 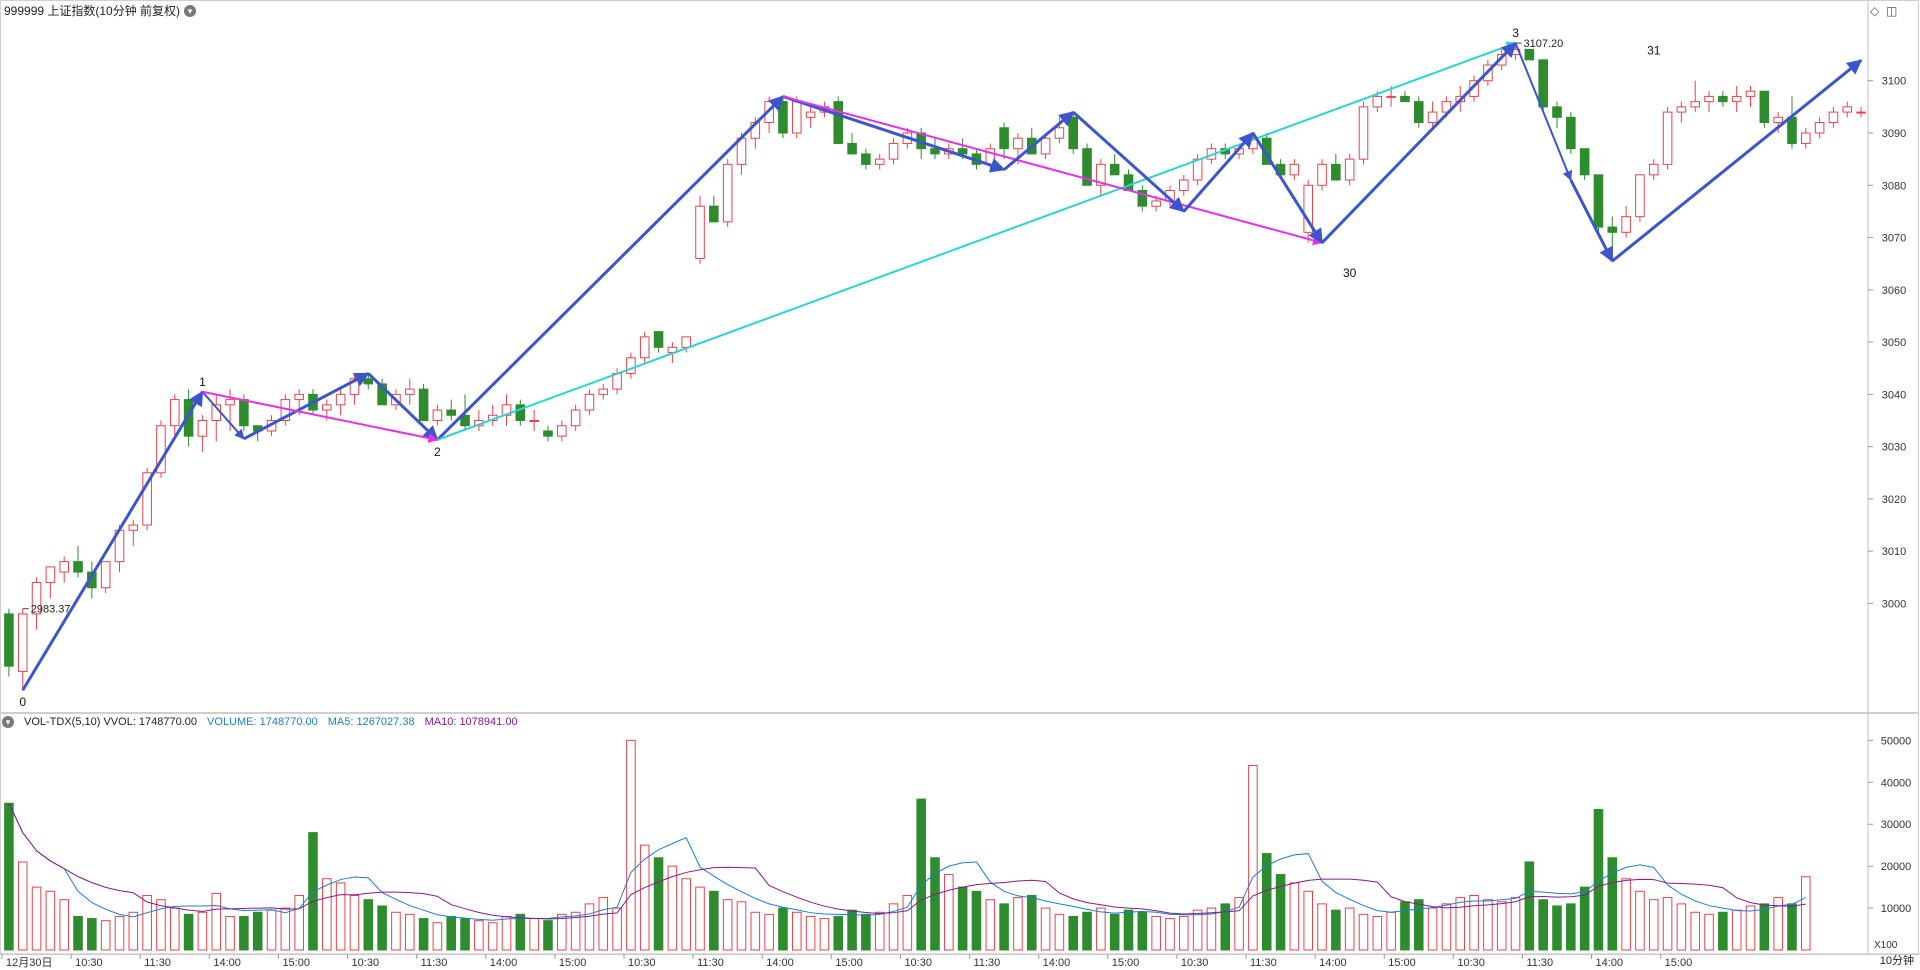 I want to click on panel-toggle-icon: ◫, so click(x=1892, y=11).